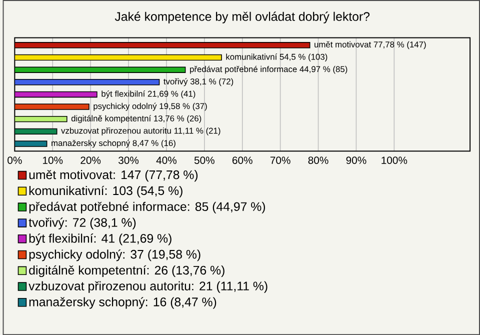 The image size is (480, 335). Describe the element at coordinates (147, 208) in the screenshot. I see `legend-label: předávat potřebné informace: 85 (44,97 %)` at that location.